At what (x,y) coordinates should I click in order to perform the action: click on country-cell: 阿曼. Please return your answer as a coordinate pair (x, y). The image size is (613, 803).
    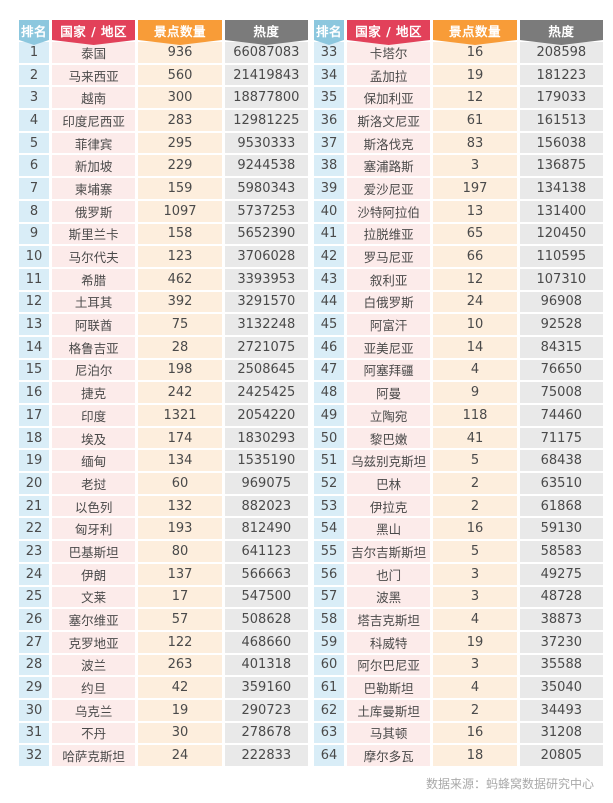
    Looking at the image, I should click on (389, 392).